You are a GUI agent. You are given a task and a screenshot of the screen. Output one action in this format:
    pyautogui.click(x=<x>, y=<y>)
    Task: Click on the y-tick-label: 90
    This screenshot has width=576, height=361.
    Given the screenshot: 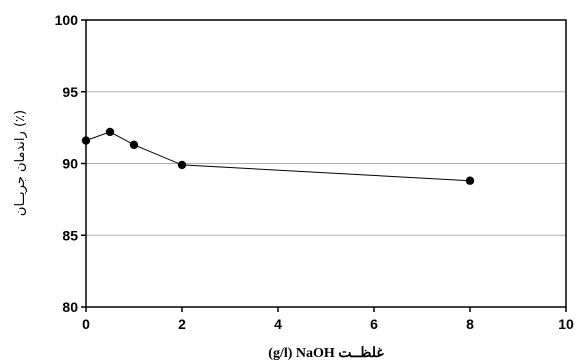 What is the action you would take?
    pyautogui.click(x=70, y=164)
    